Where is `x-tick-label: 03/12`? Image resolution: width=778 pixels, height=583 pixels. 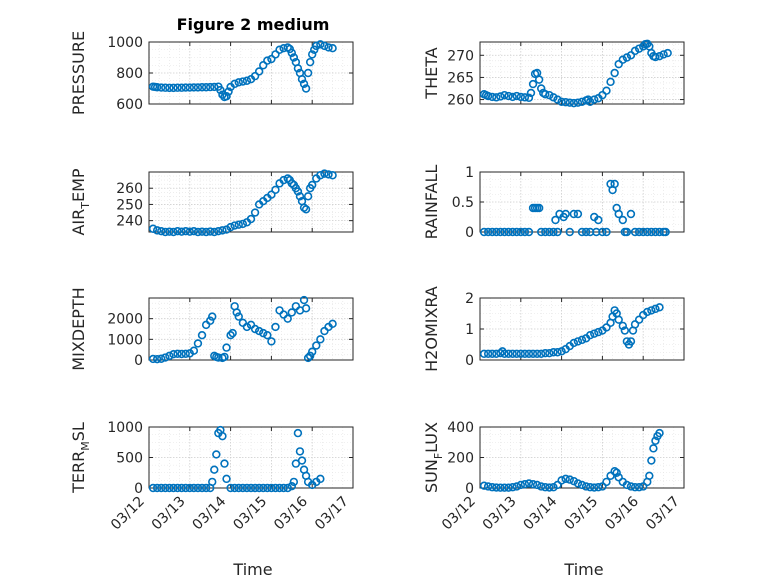 x-tick-label: 03/12 is located at coordinates (459, 514).